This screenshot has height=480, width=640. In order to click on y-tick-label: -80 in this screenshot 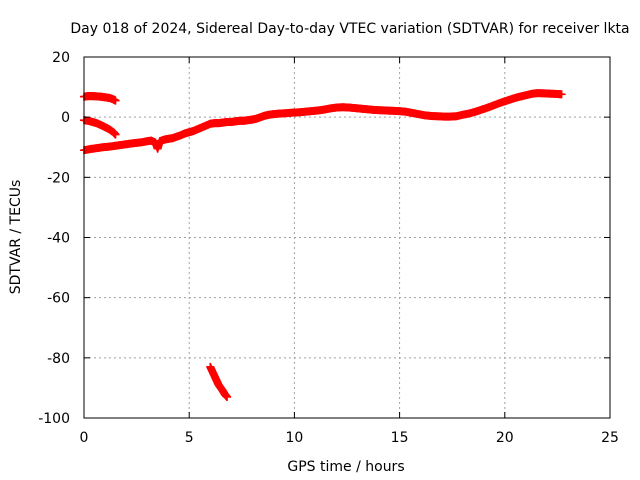, I will do `click(58, 359)`.